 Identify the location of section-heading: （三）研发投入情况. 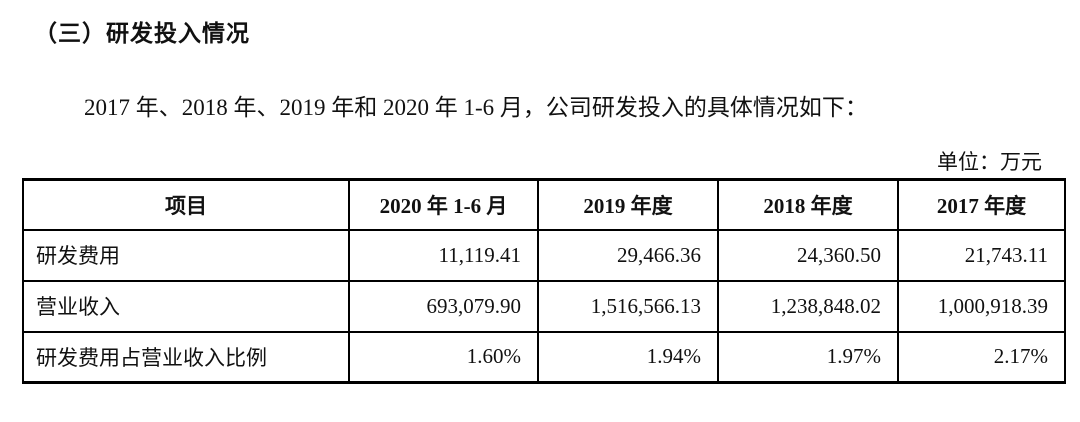
(142, 33).